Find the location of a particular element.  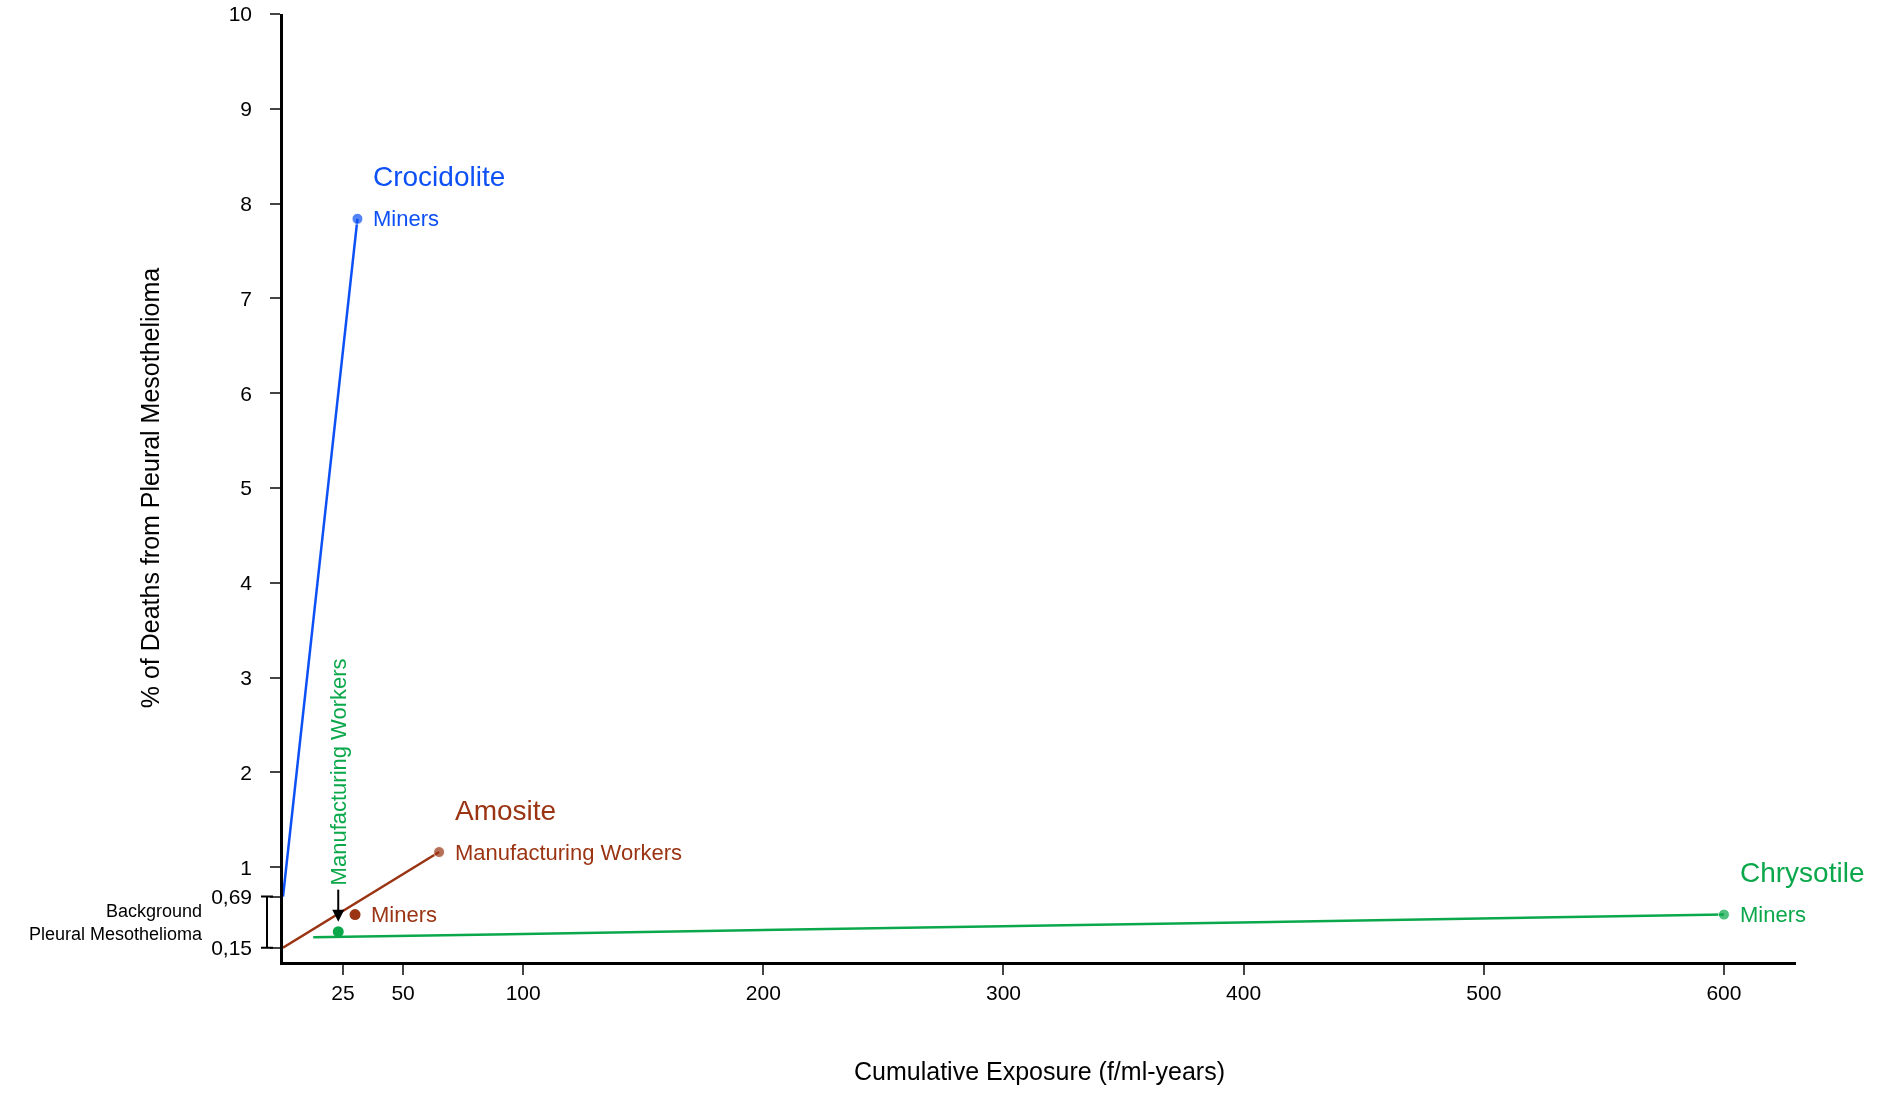

y-tick-label: 7 is located at coordinates (246, 298).